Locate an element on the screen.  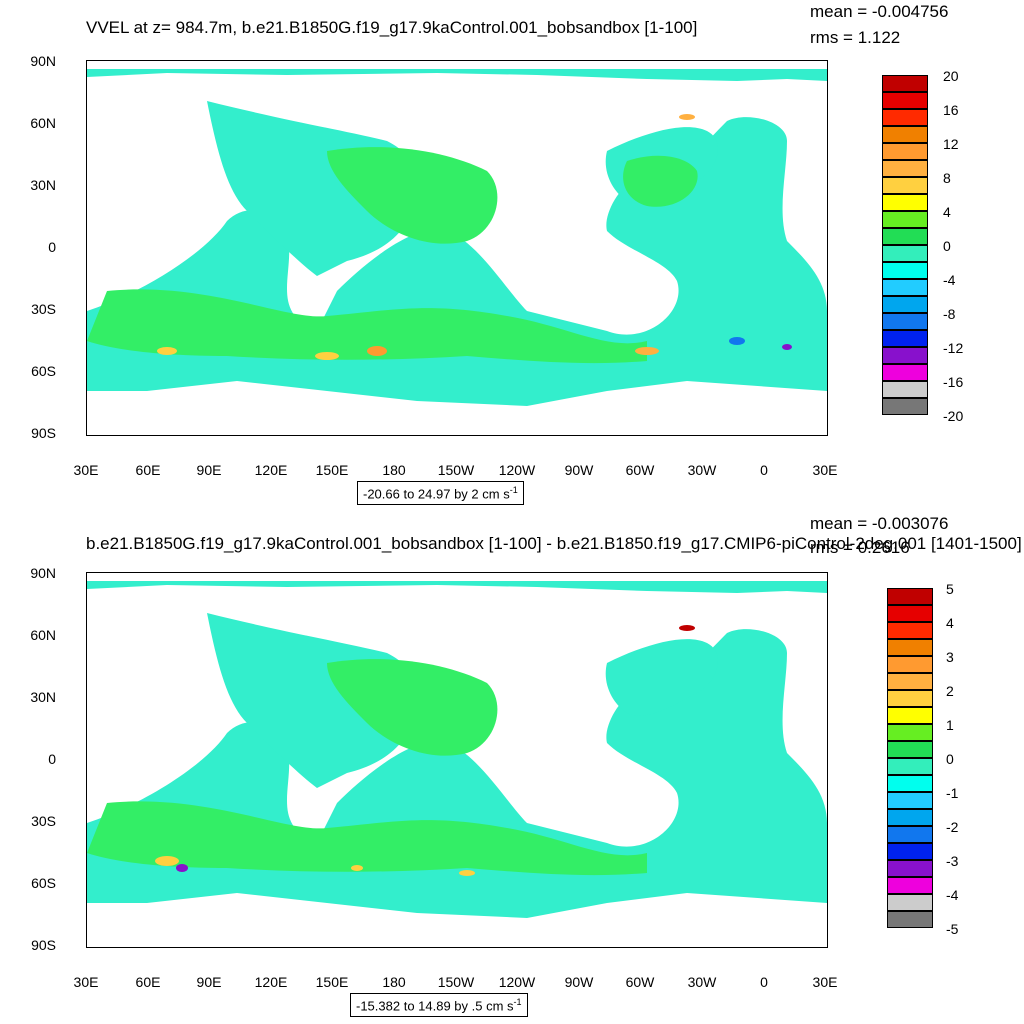
rms-value: rms = 1.122 is located at coordinates (855, 37).